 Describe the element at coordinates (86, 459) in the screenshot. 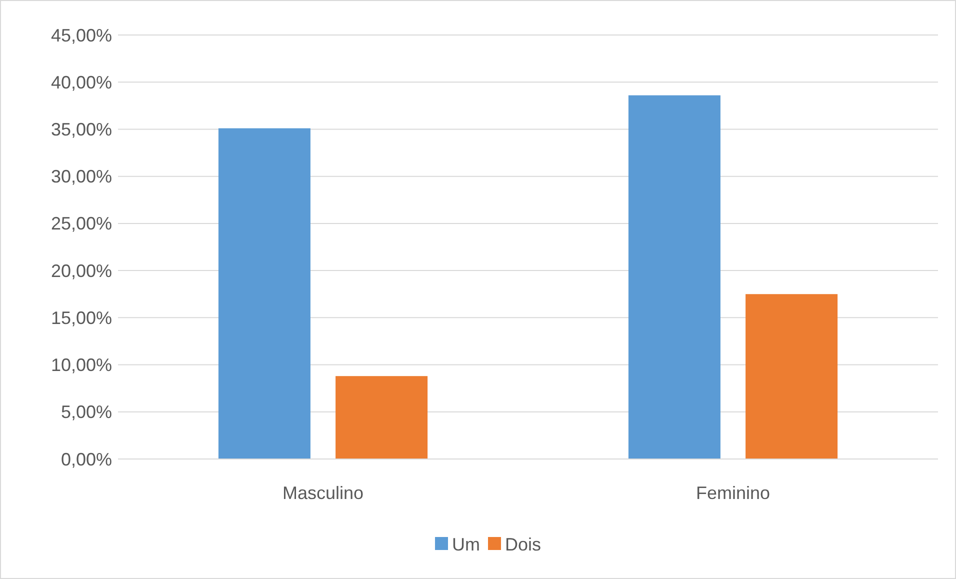

I see `y-tick-label: 0,00%` at that location.